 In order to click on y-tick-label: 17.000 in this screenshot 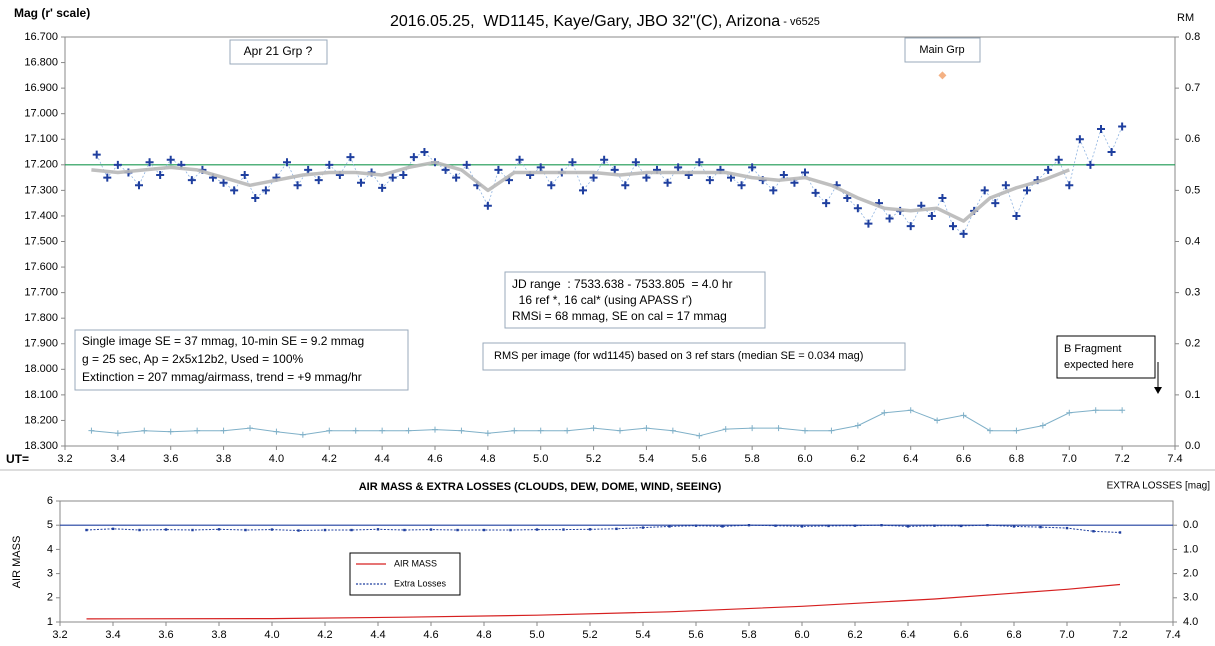, I will do `click(41, 114)`.